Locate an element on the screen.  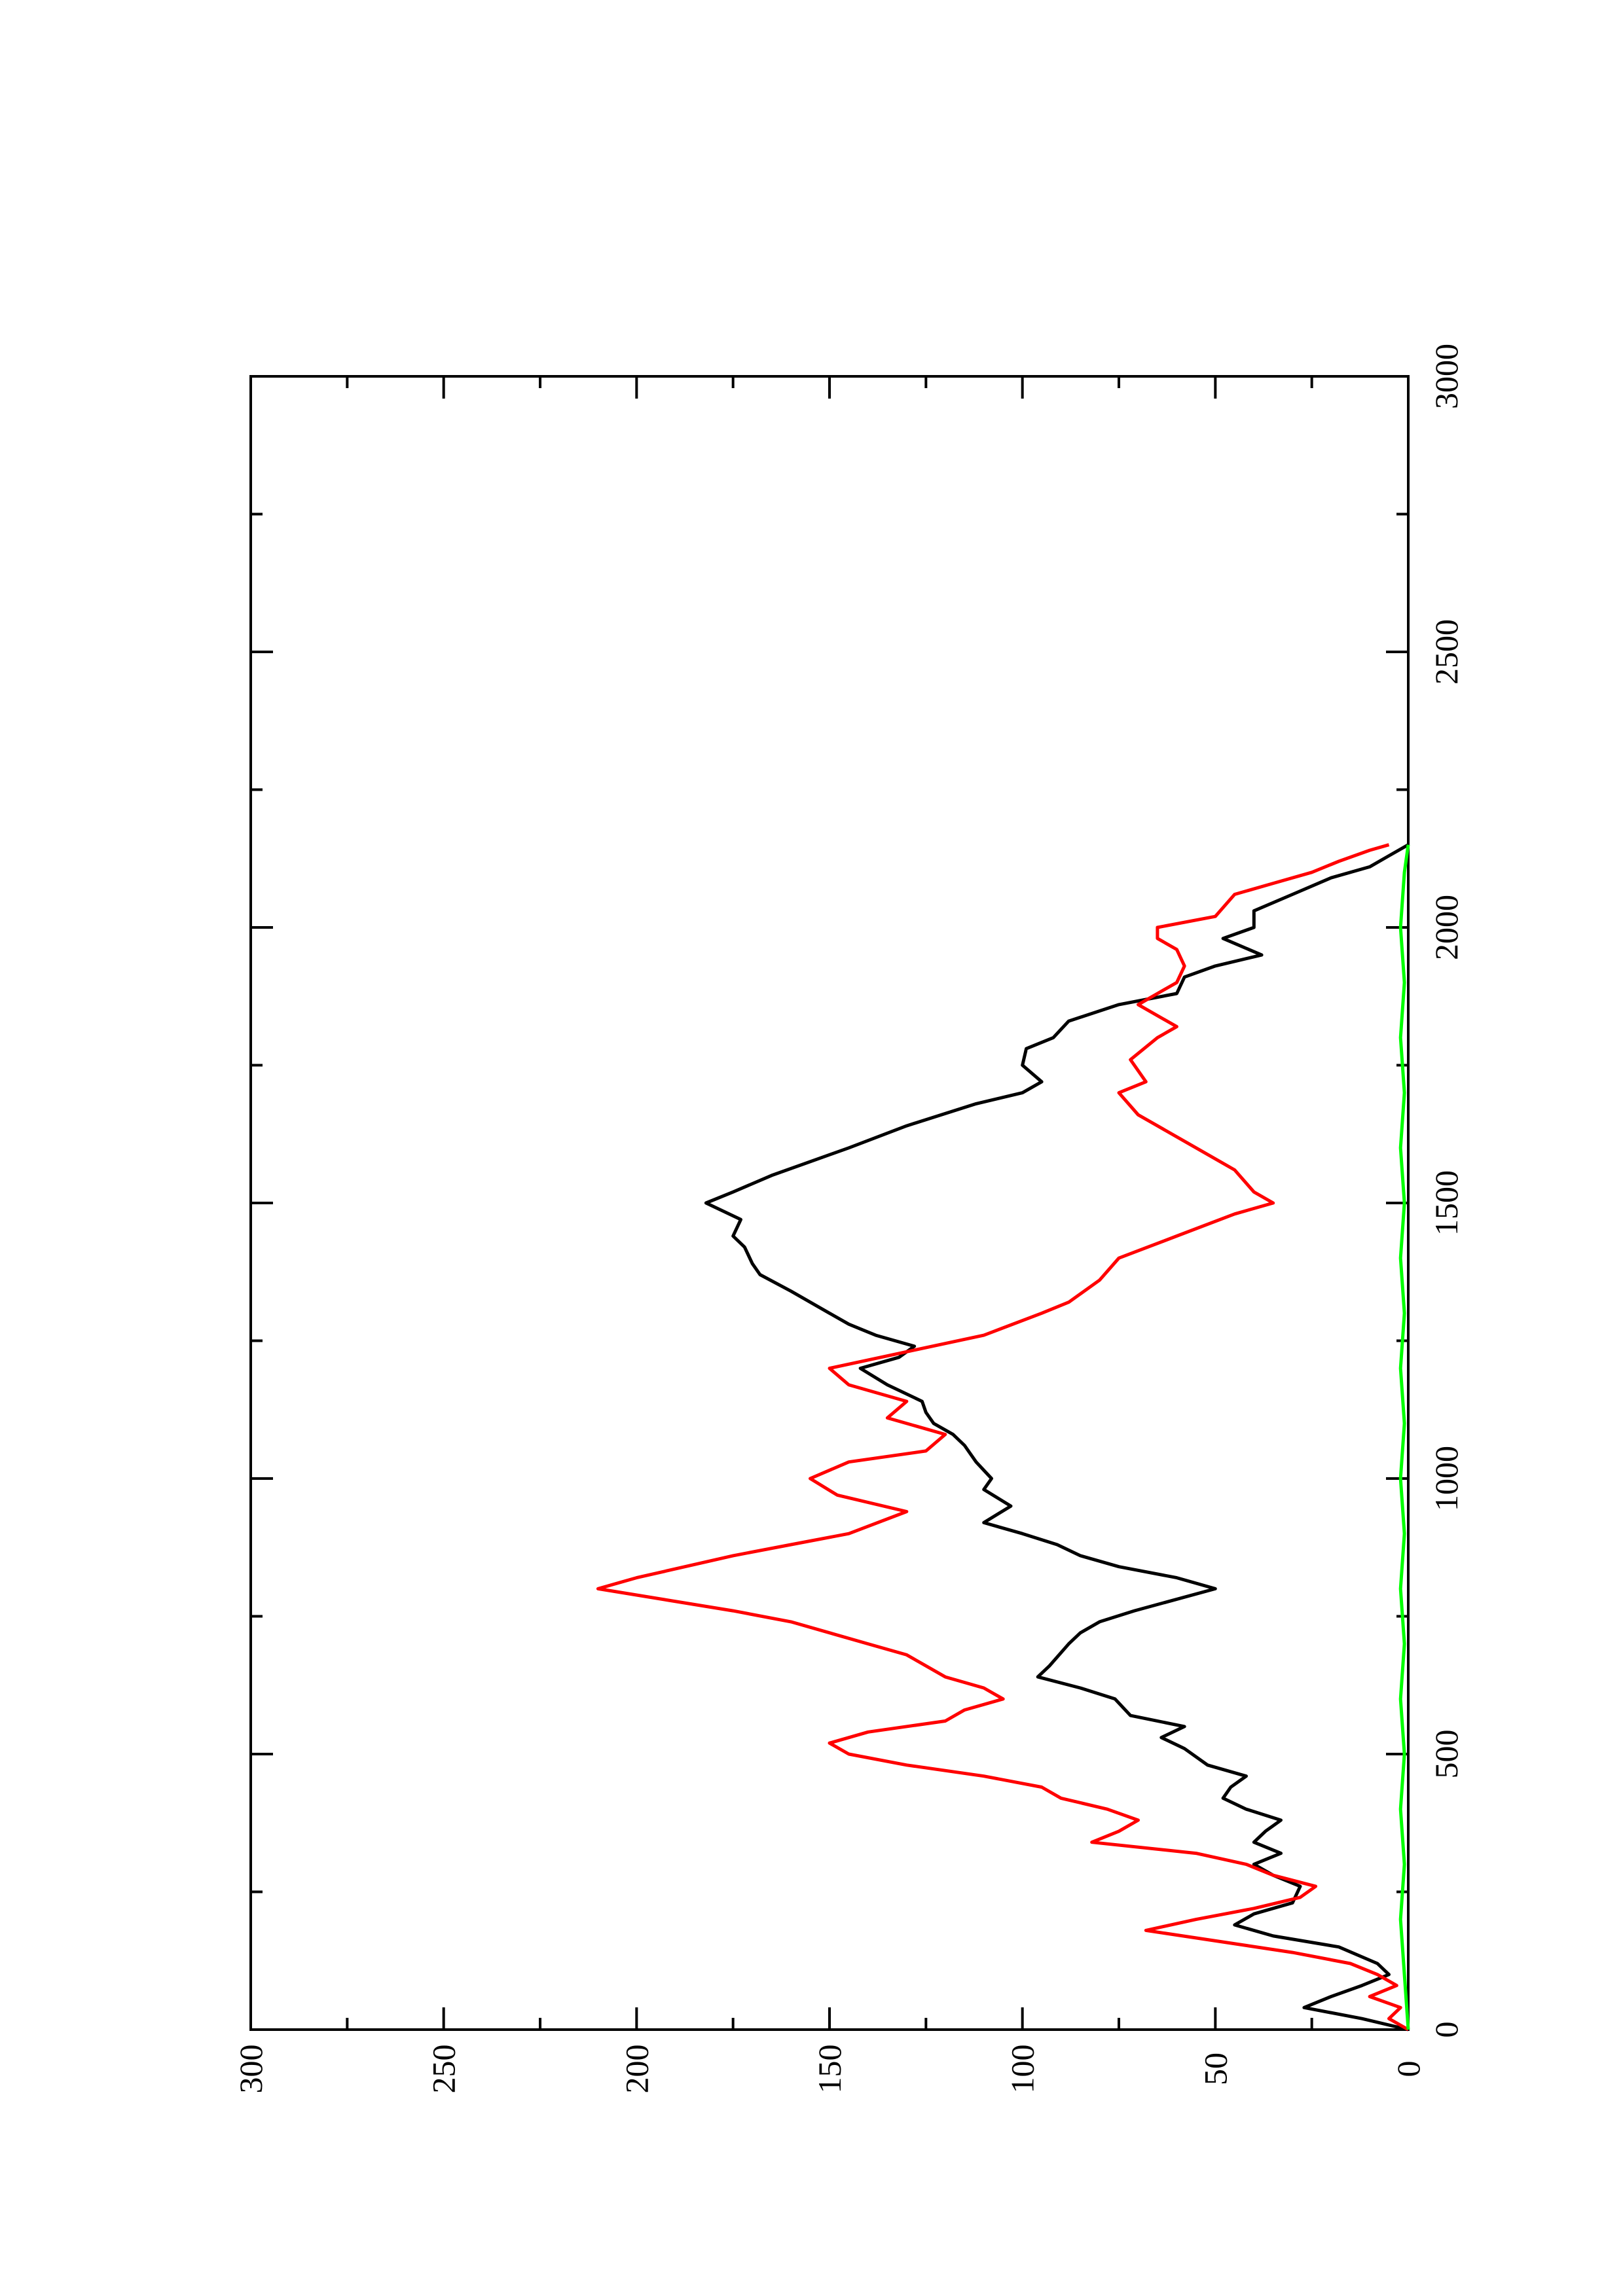
y-tick-label: 150 is located at coordinates (829, 2069).